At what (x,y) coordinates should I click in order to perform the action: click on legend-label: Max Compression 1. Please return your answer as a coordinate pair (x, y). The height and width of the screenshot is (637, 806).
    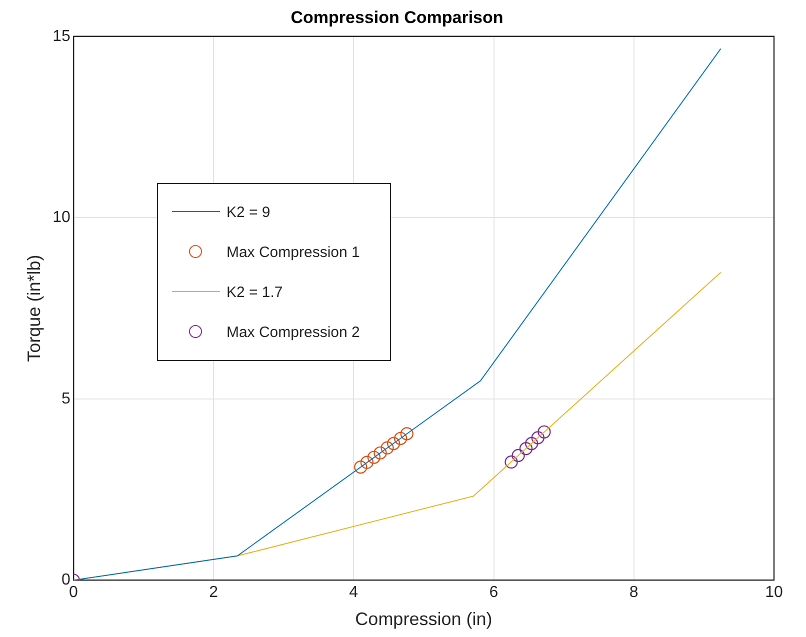
    Looking at the image, I should click on (293, 252).